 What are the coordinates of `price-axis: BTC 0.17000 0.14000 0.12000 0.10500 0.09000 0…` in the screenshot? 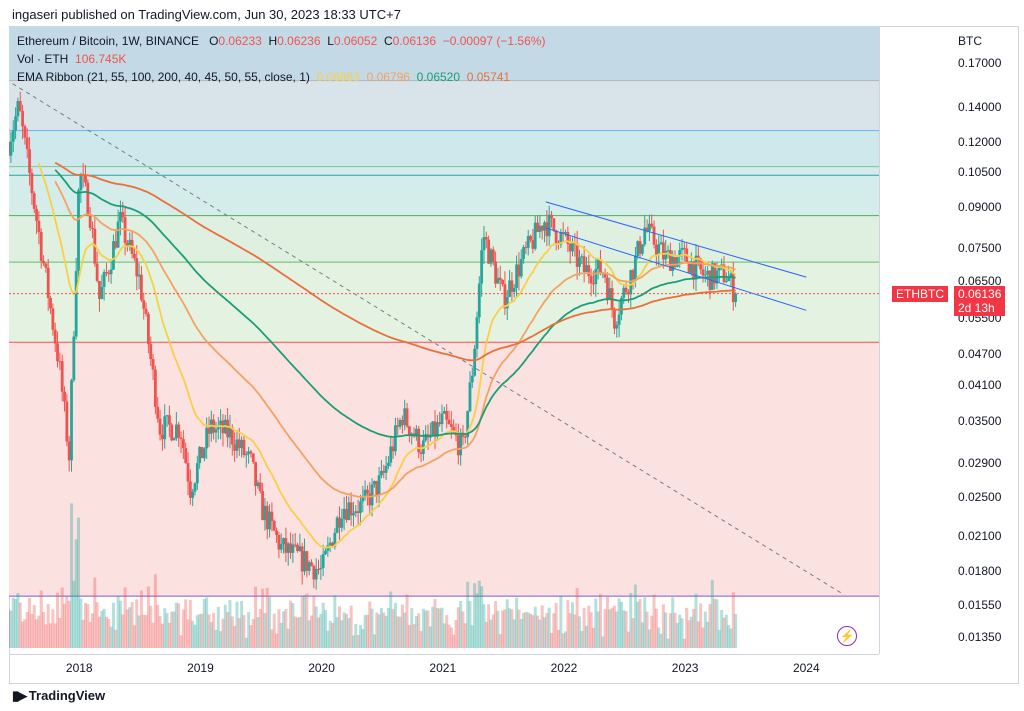 It's located at (949, 340).